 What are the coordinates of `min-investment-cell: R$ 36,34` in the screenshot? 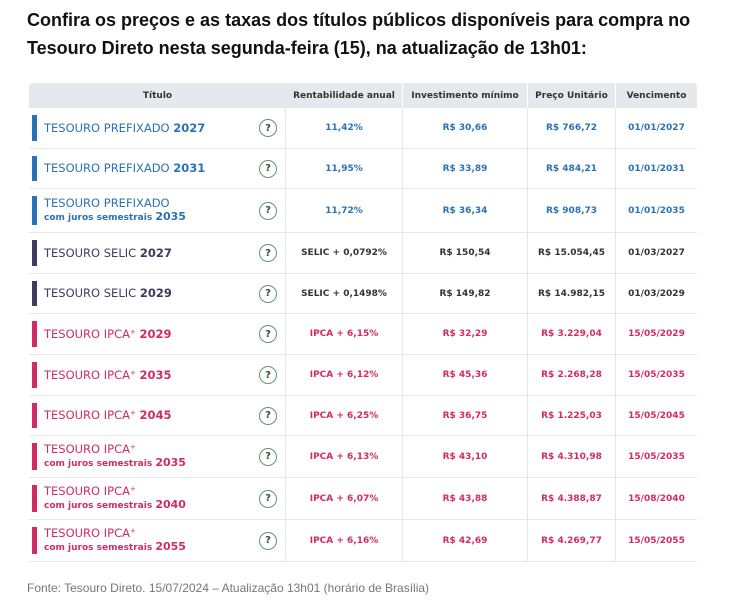 It's located at (465, 210).